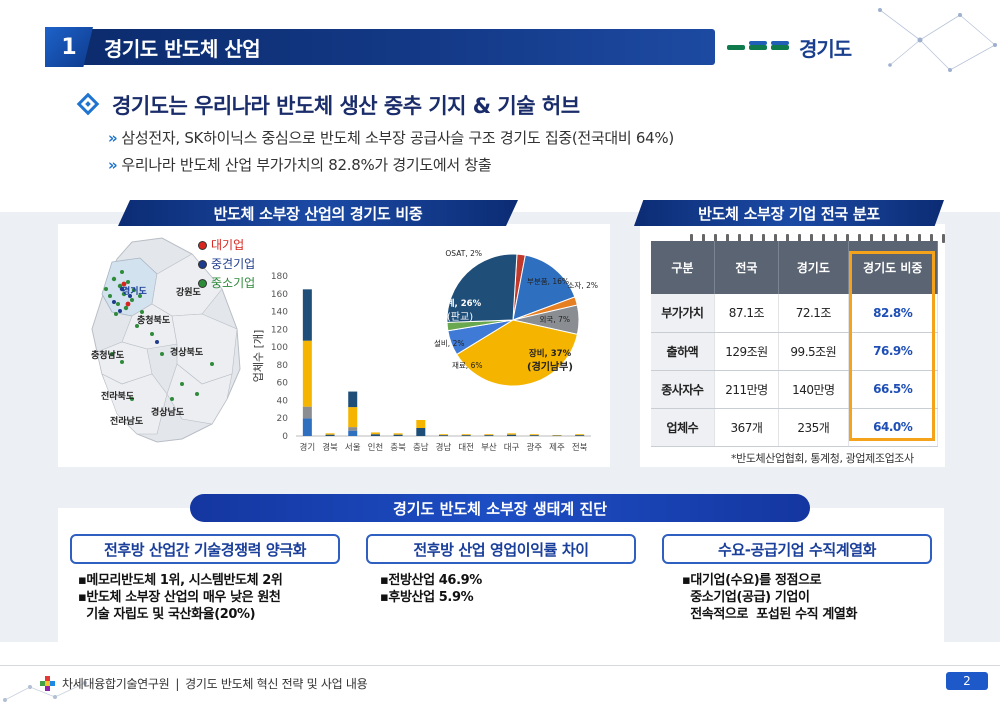  What do you see at coordinates (747, 427) in the screenshot?
I see `table-cell: 367개` at bounding box center [747, 427].